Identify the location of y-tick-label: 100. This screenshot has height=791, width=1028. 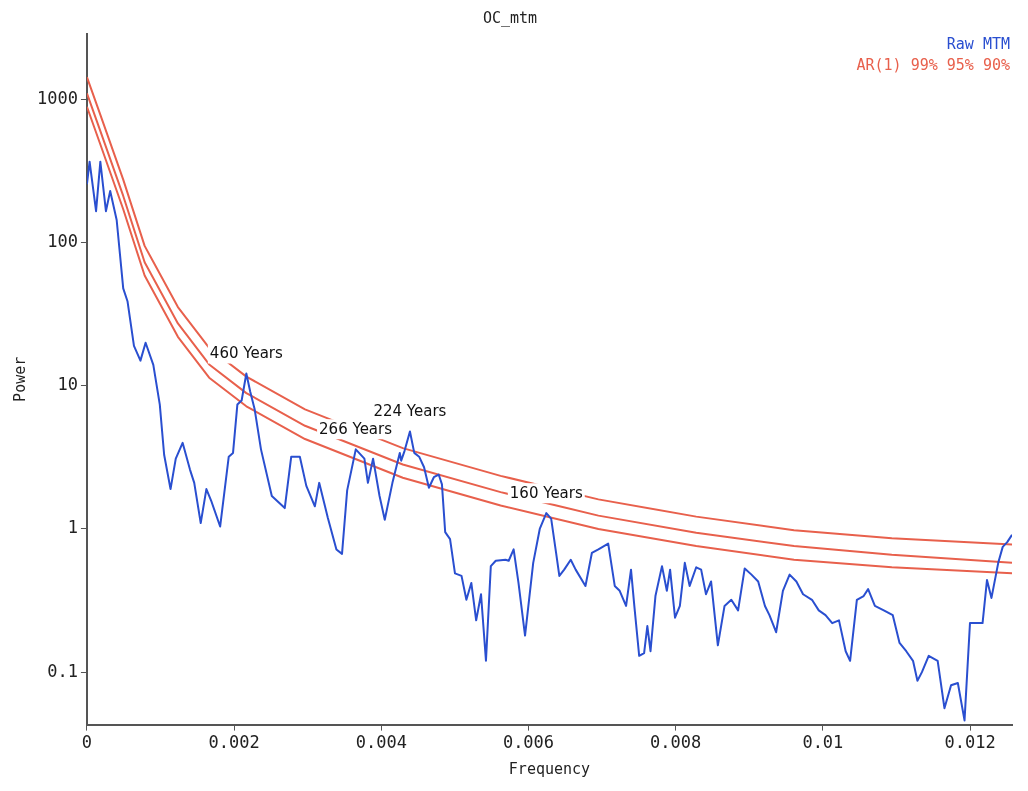
(62, 241).